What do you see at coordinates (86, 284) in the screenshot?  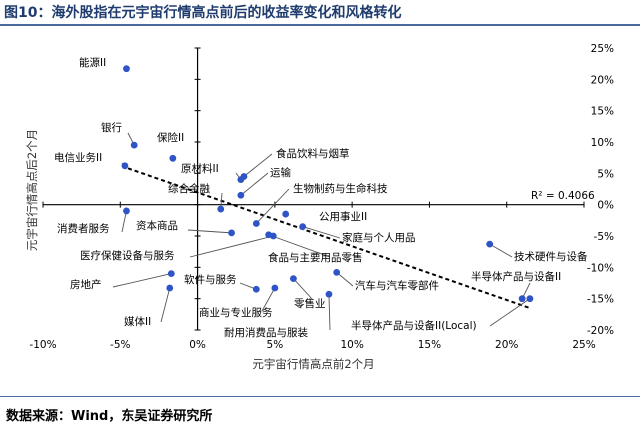 I see `data-point-label: 房地产` at bounding box center [86, 284].